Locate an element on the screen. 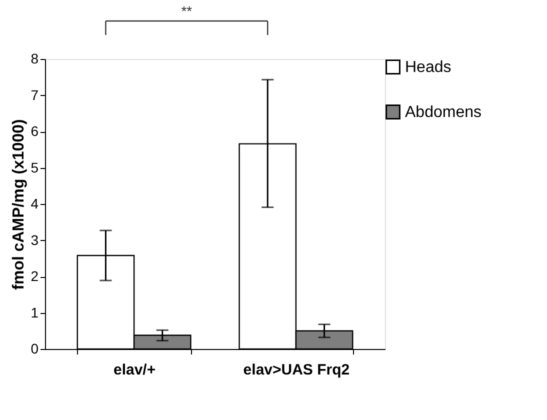  x-tick-label: elav>UAS Frq2 is located at coordinates (296, 370).